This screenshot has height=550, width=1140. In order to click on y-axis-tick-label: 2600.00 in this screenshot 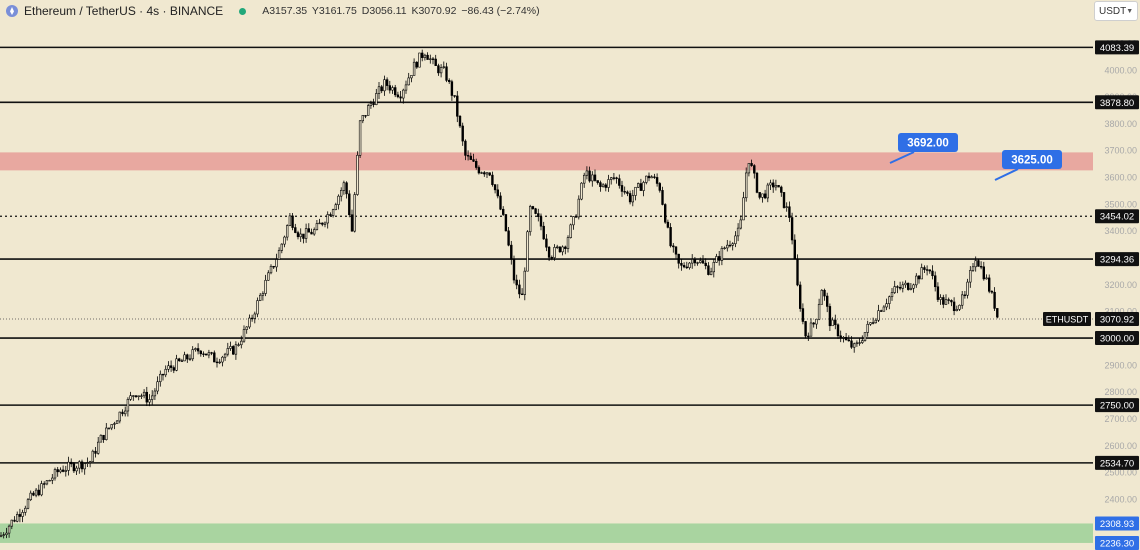, I will do `click(1120, 446)`.